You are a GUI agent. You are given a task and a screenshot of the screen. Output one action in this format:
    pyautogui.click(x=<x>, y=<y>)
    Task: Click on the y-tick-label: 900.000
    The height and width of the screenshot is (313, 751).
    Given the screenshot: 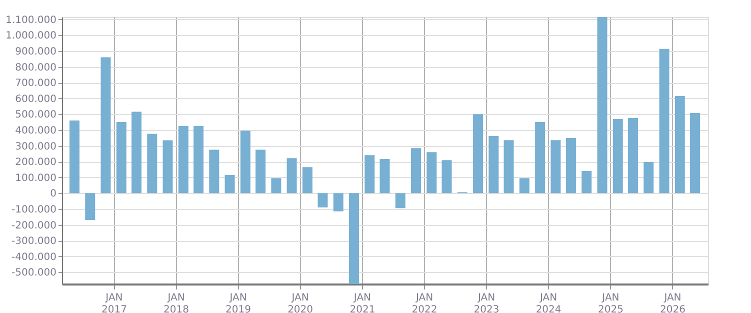 What is the action you would take?
    pyautogui.click(x=35, y=52)
    